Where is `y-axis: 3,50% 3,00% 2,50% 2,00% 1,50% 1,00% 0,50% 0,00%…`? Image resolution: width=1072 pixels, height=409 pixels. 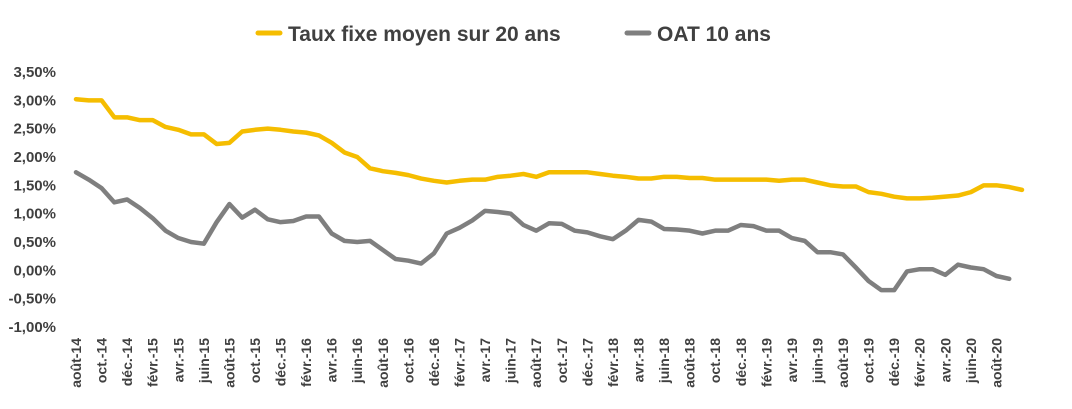 y-axis: 3,50% 3,00% 2,50% 2,00% 1,50% 1,00% 0,50% 0,00%… is located at coordinates (32, 200).